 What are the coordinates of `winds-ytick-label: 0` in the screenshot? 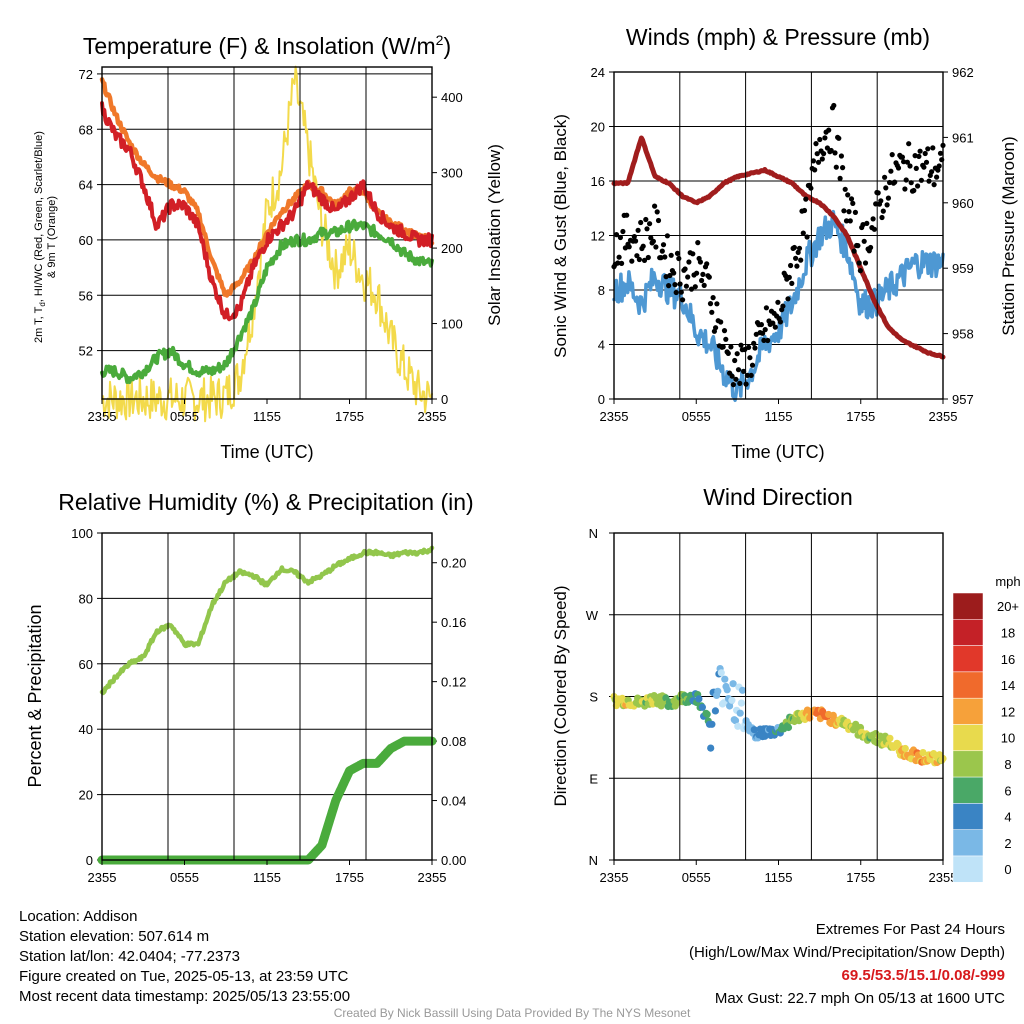 It's located at (601, 399).